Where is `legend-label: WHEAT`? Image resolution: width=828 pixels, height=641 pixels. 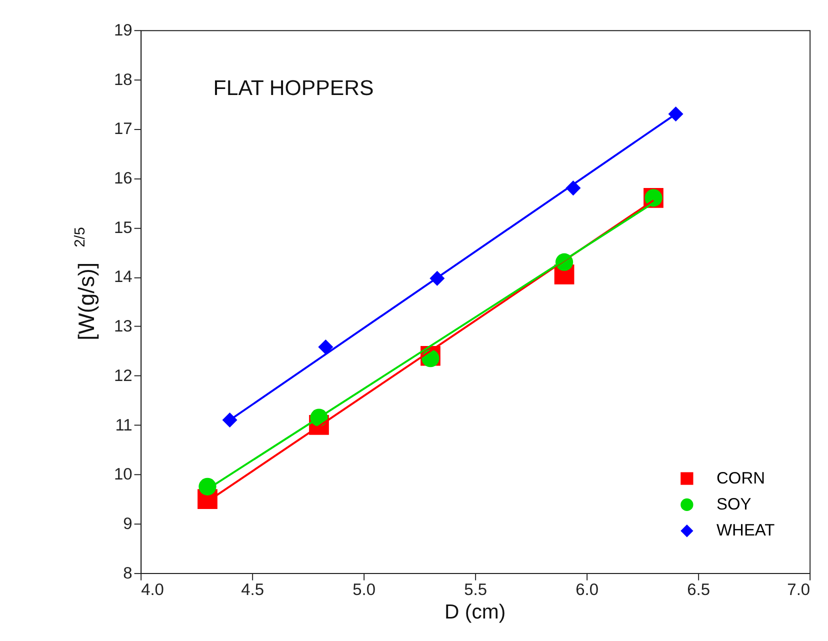
legend-label: WHEAT is located at coordinates (745, 531).